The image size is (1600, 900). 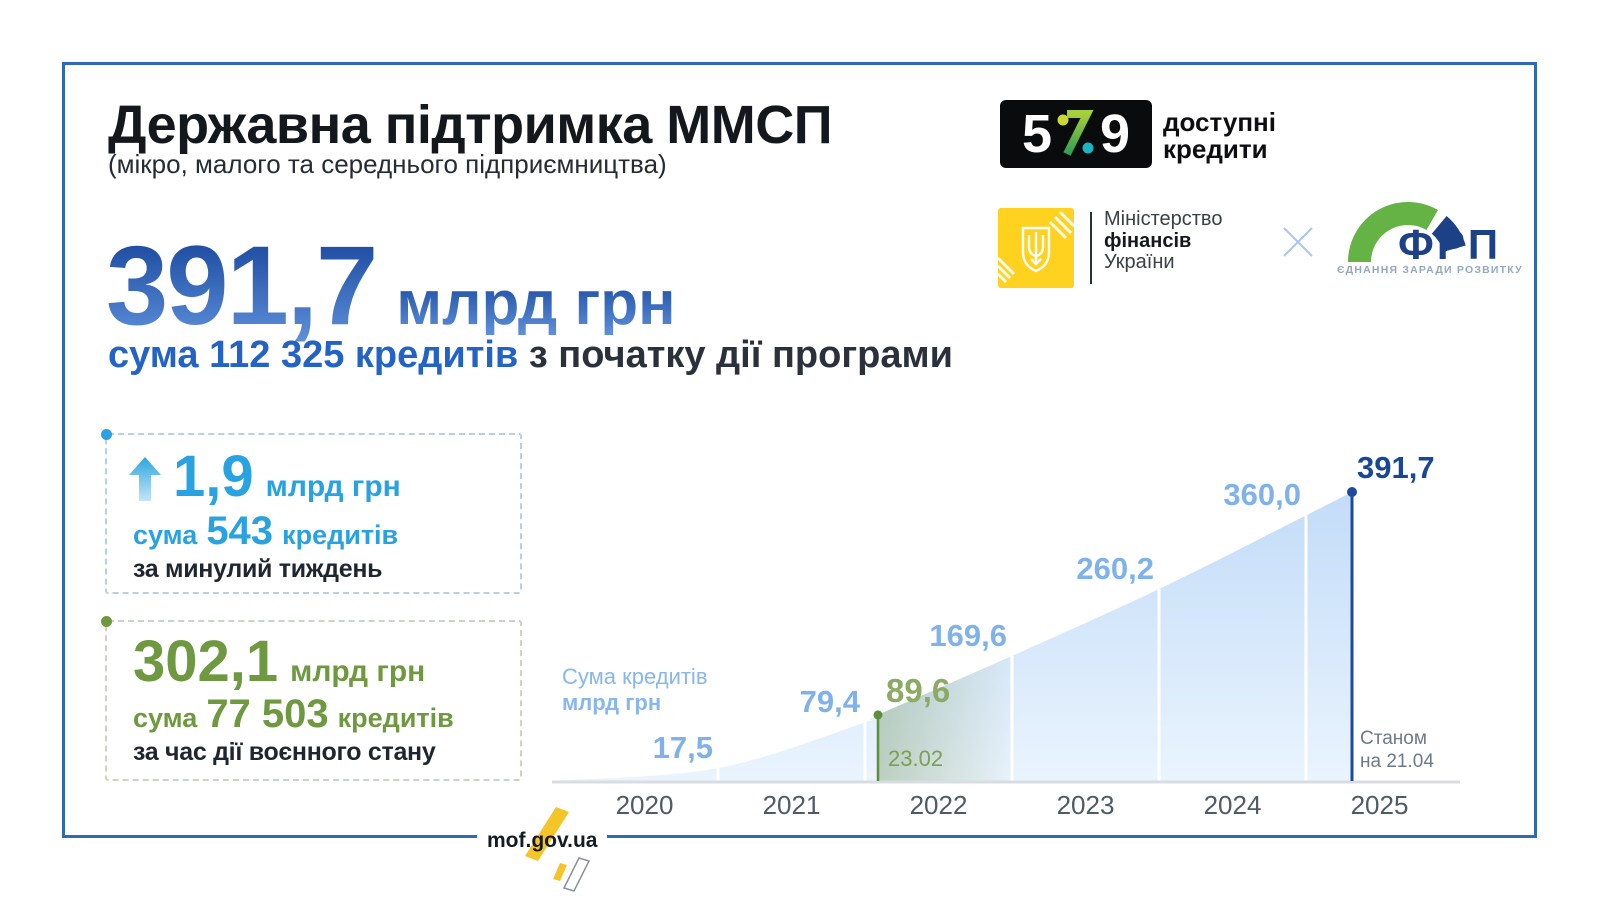 What do you see at coordinates (145, 479) in the screenshot?
I see `arrow-up-icon` at bounding box center [145, 479].